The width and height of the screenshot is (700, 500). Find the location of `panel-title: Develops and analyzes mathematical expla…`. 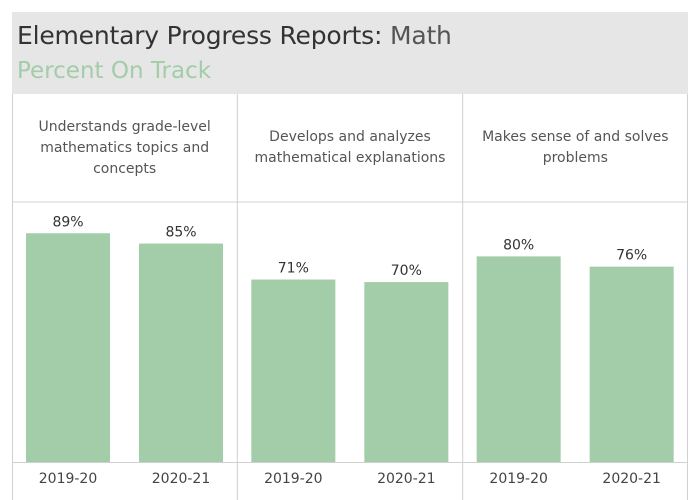

panel-title: Develops and analyzes mathematical expla… is located at coordinates (350, 147).